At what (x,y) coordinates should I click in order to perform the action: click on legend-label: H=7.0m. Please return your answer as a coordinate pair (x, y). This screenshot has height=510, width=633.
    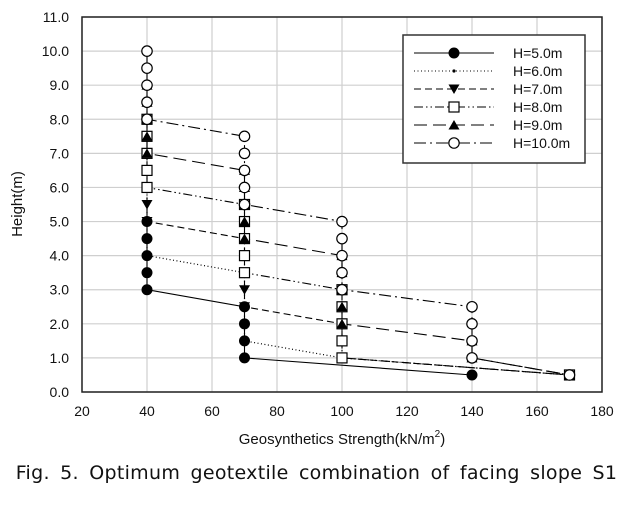
    Looking at the image, I should click on (537, 89).